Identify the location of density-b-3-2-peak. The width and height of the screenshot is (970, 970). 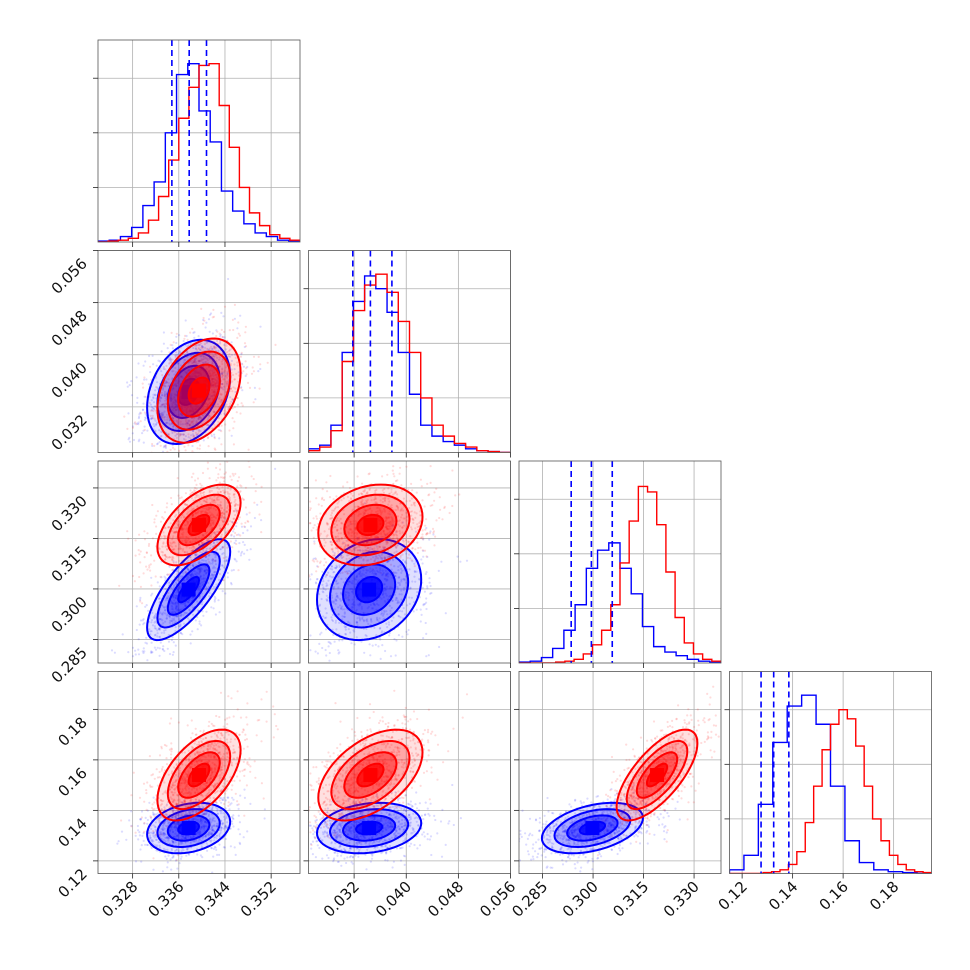
(657, 775).